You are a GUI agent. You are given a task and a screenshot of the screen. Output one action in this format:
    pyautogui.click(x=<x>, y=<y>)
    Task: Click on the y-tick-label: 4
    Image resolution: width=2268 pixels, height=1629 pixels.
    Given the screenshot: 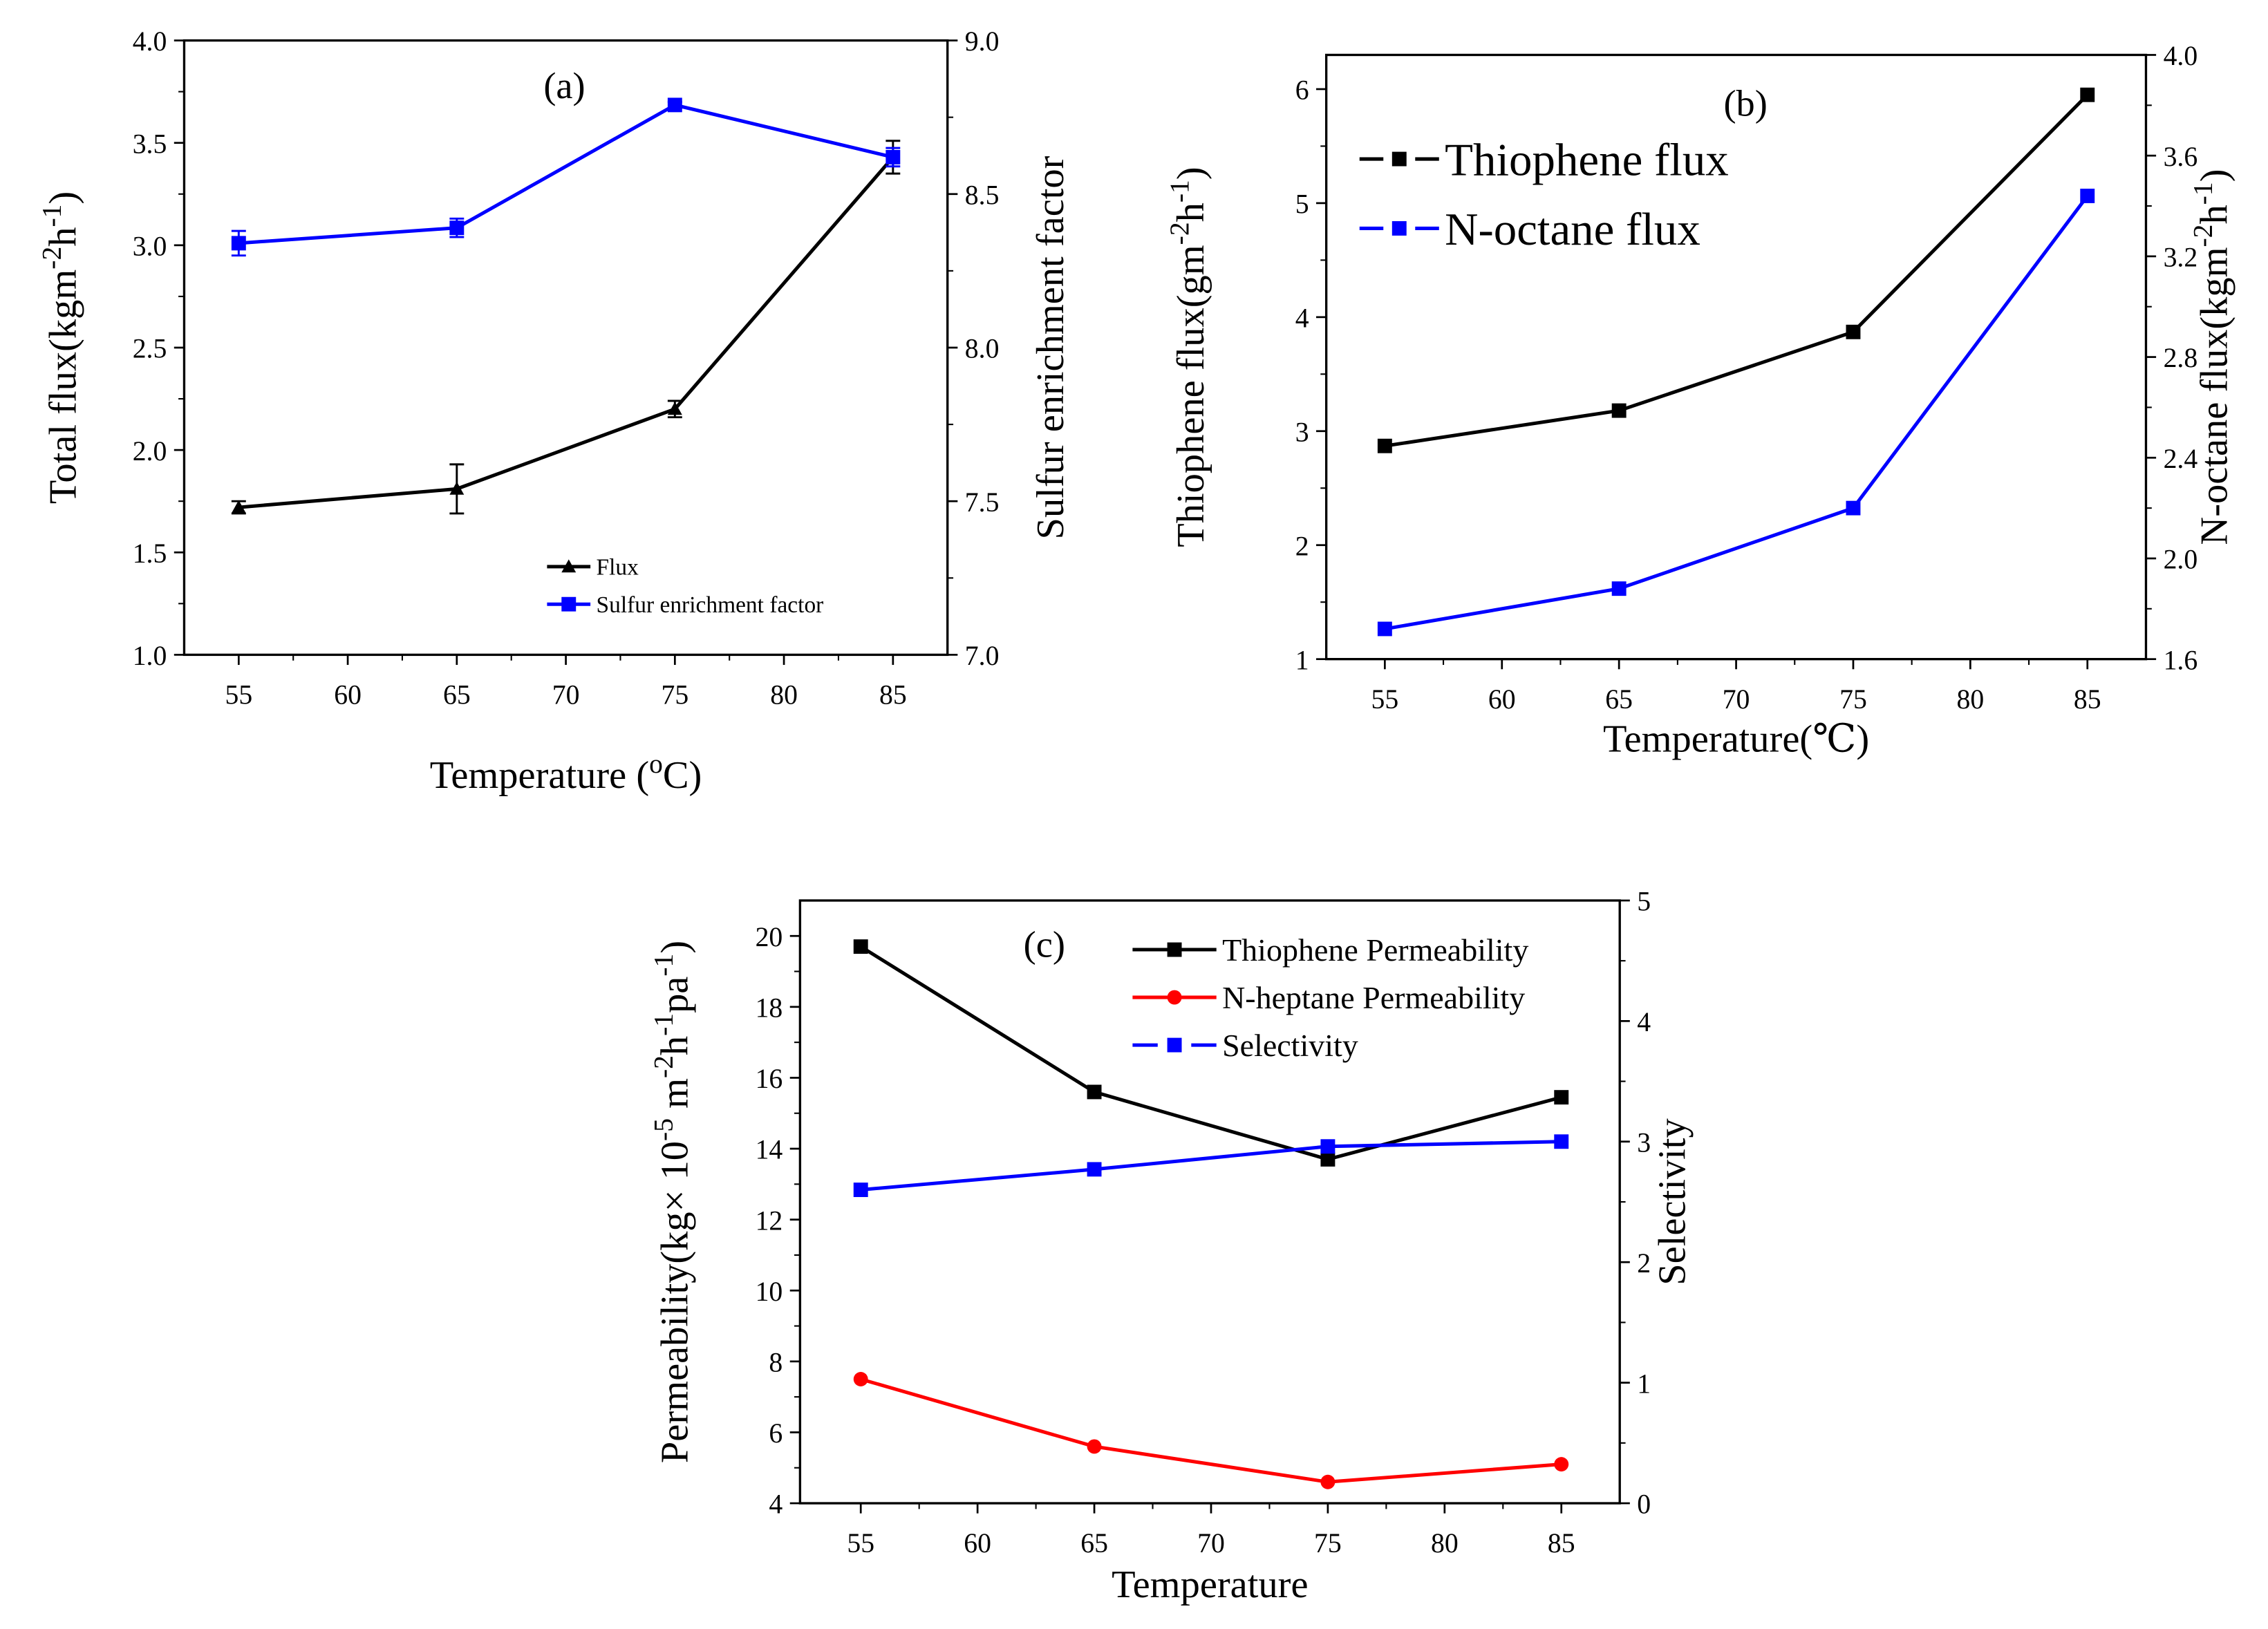 What is the action you would take?
    pyautogui.click(x=1302, y=318)
    